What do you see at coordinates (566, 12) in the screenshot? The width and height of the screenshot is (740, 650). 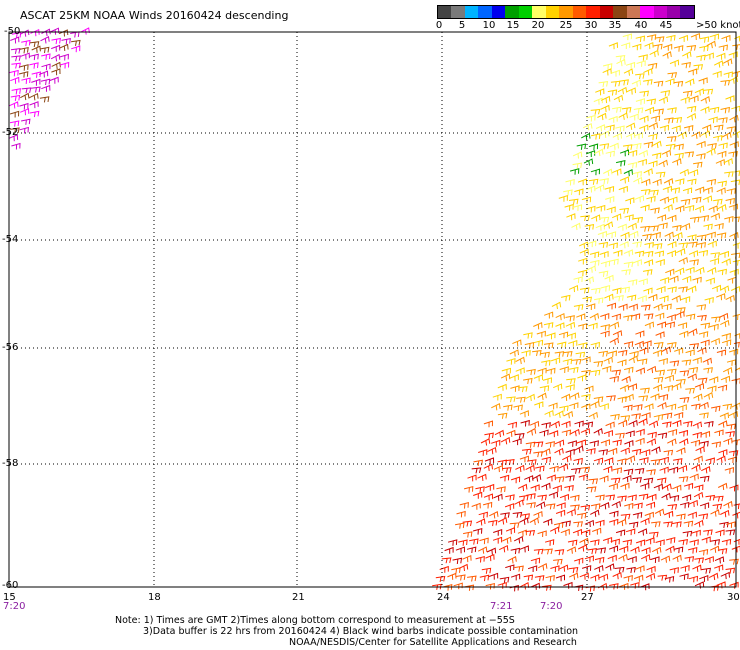 I see `wind-speed-colorbar` at bounding box center [566, 12].